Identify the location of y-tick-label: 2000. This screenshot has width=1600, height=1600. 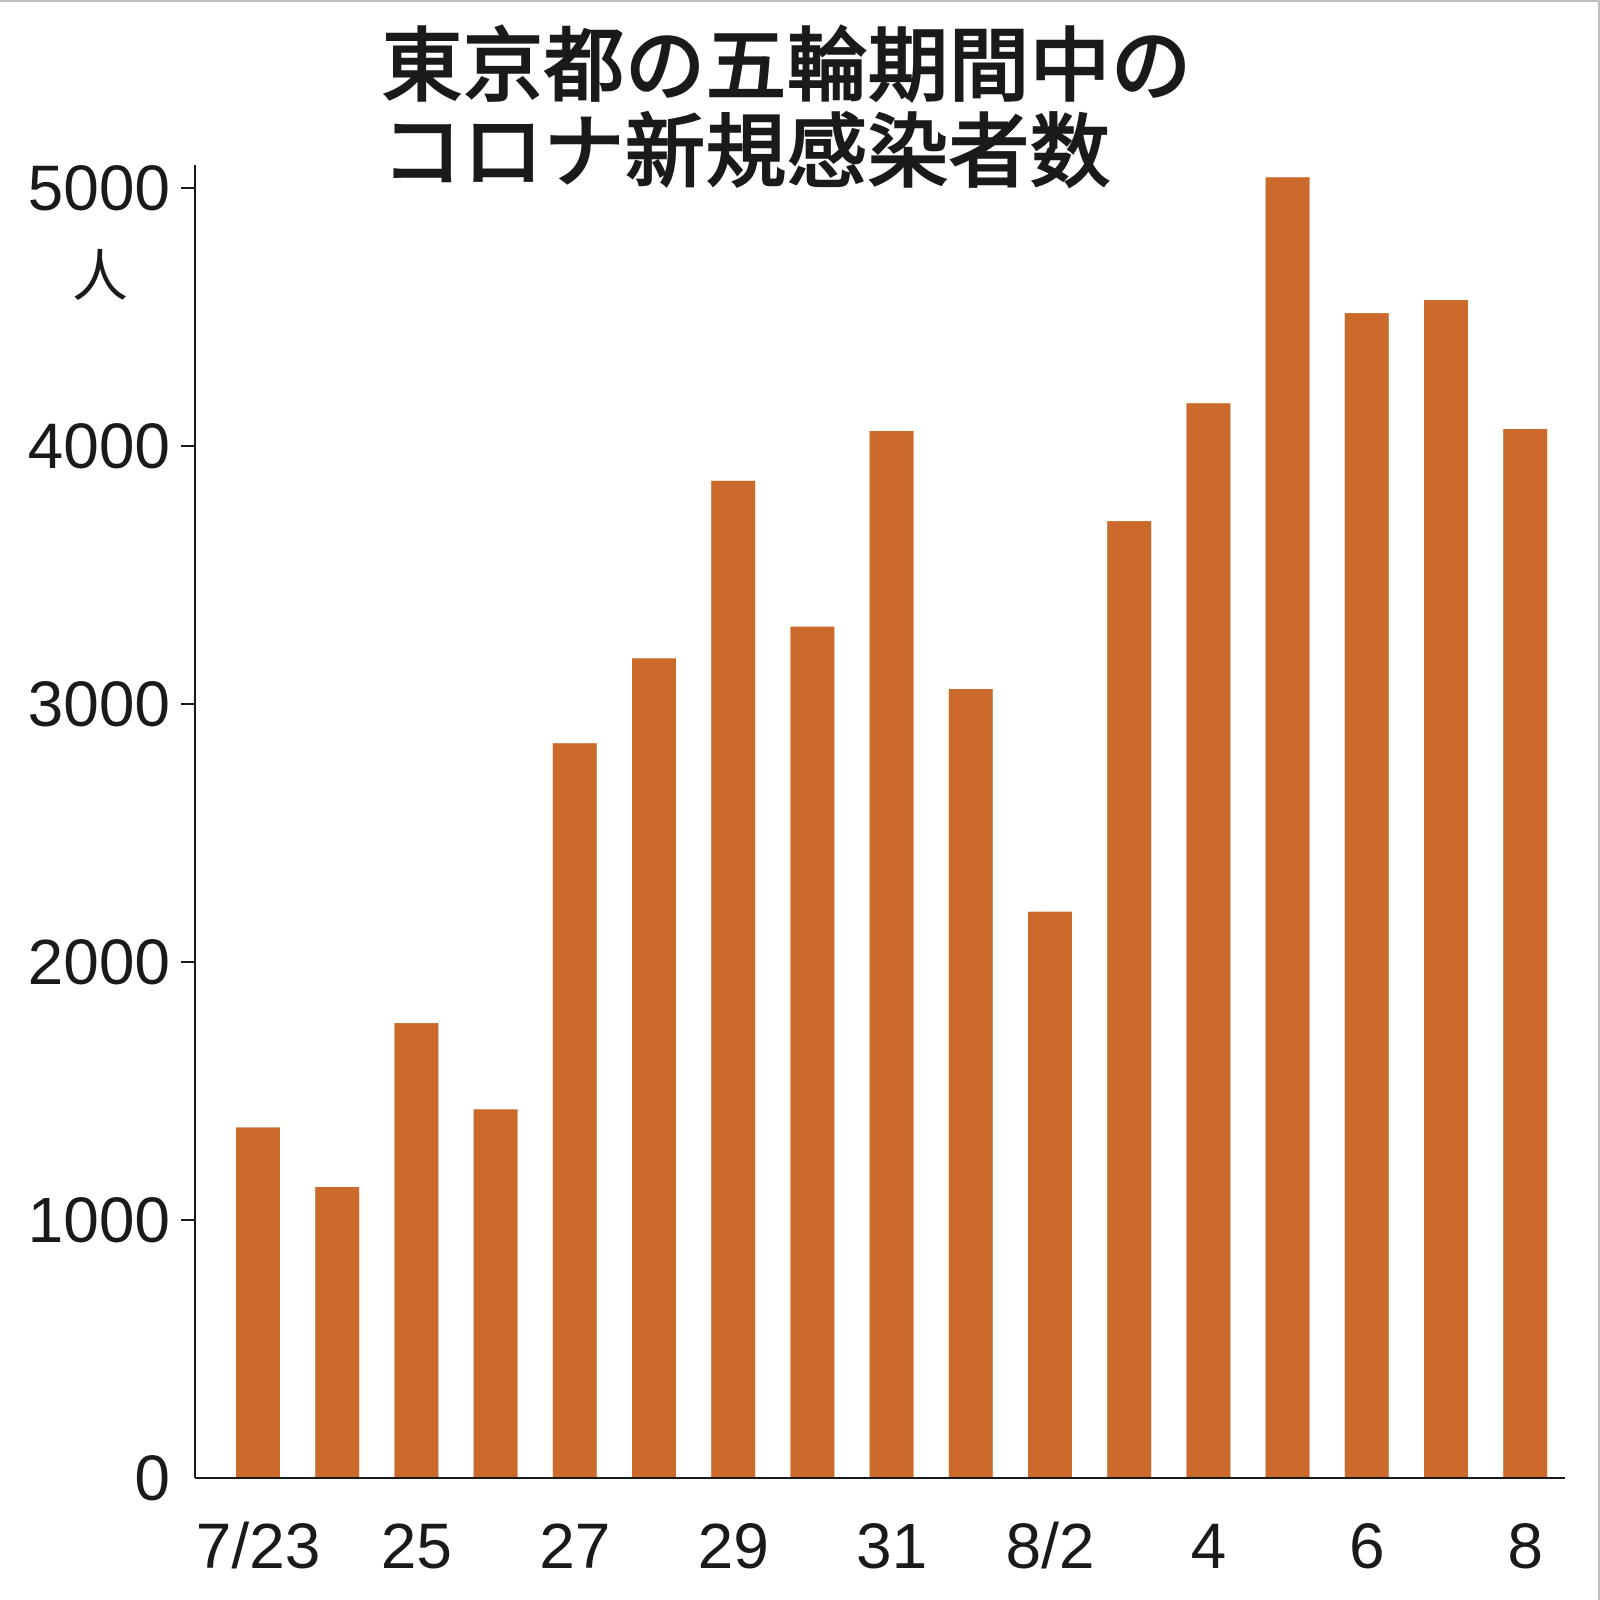
(99, 962).